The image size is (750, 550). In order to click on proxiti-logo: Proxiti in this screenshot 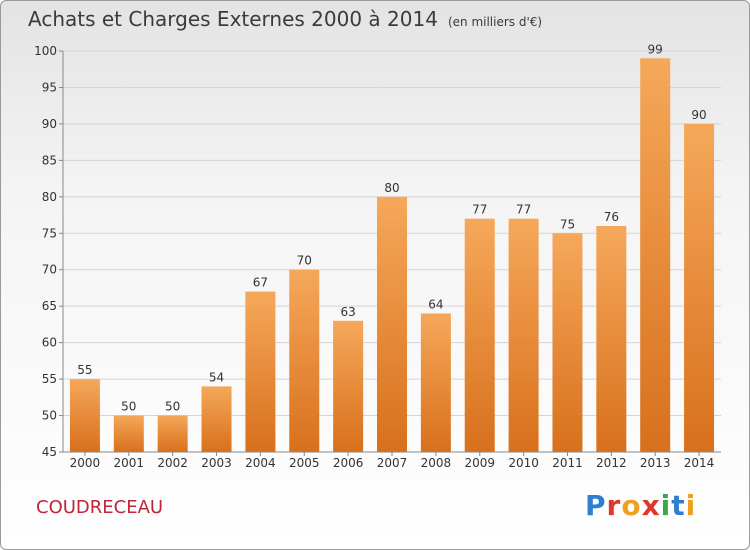, I will do `click(641, 505)`.